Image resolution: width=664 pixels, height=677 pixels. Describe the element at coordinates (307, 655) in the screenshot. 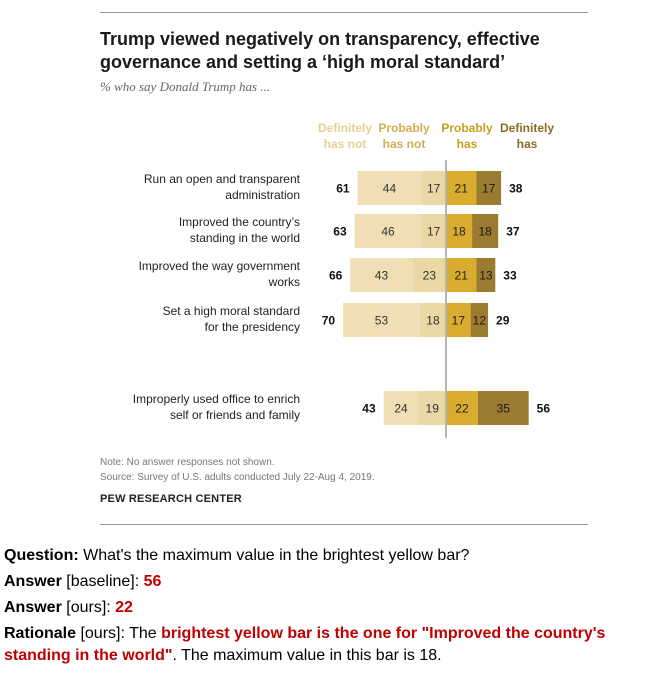

I see `rationale-tail: . The maximum value in this bar is 18.` at that location.